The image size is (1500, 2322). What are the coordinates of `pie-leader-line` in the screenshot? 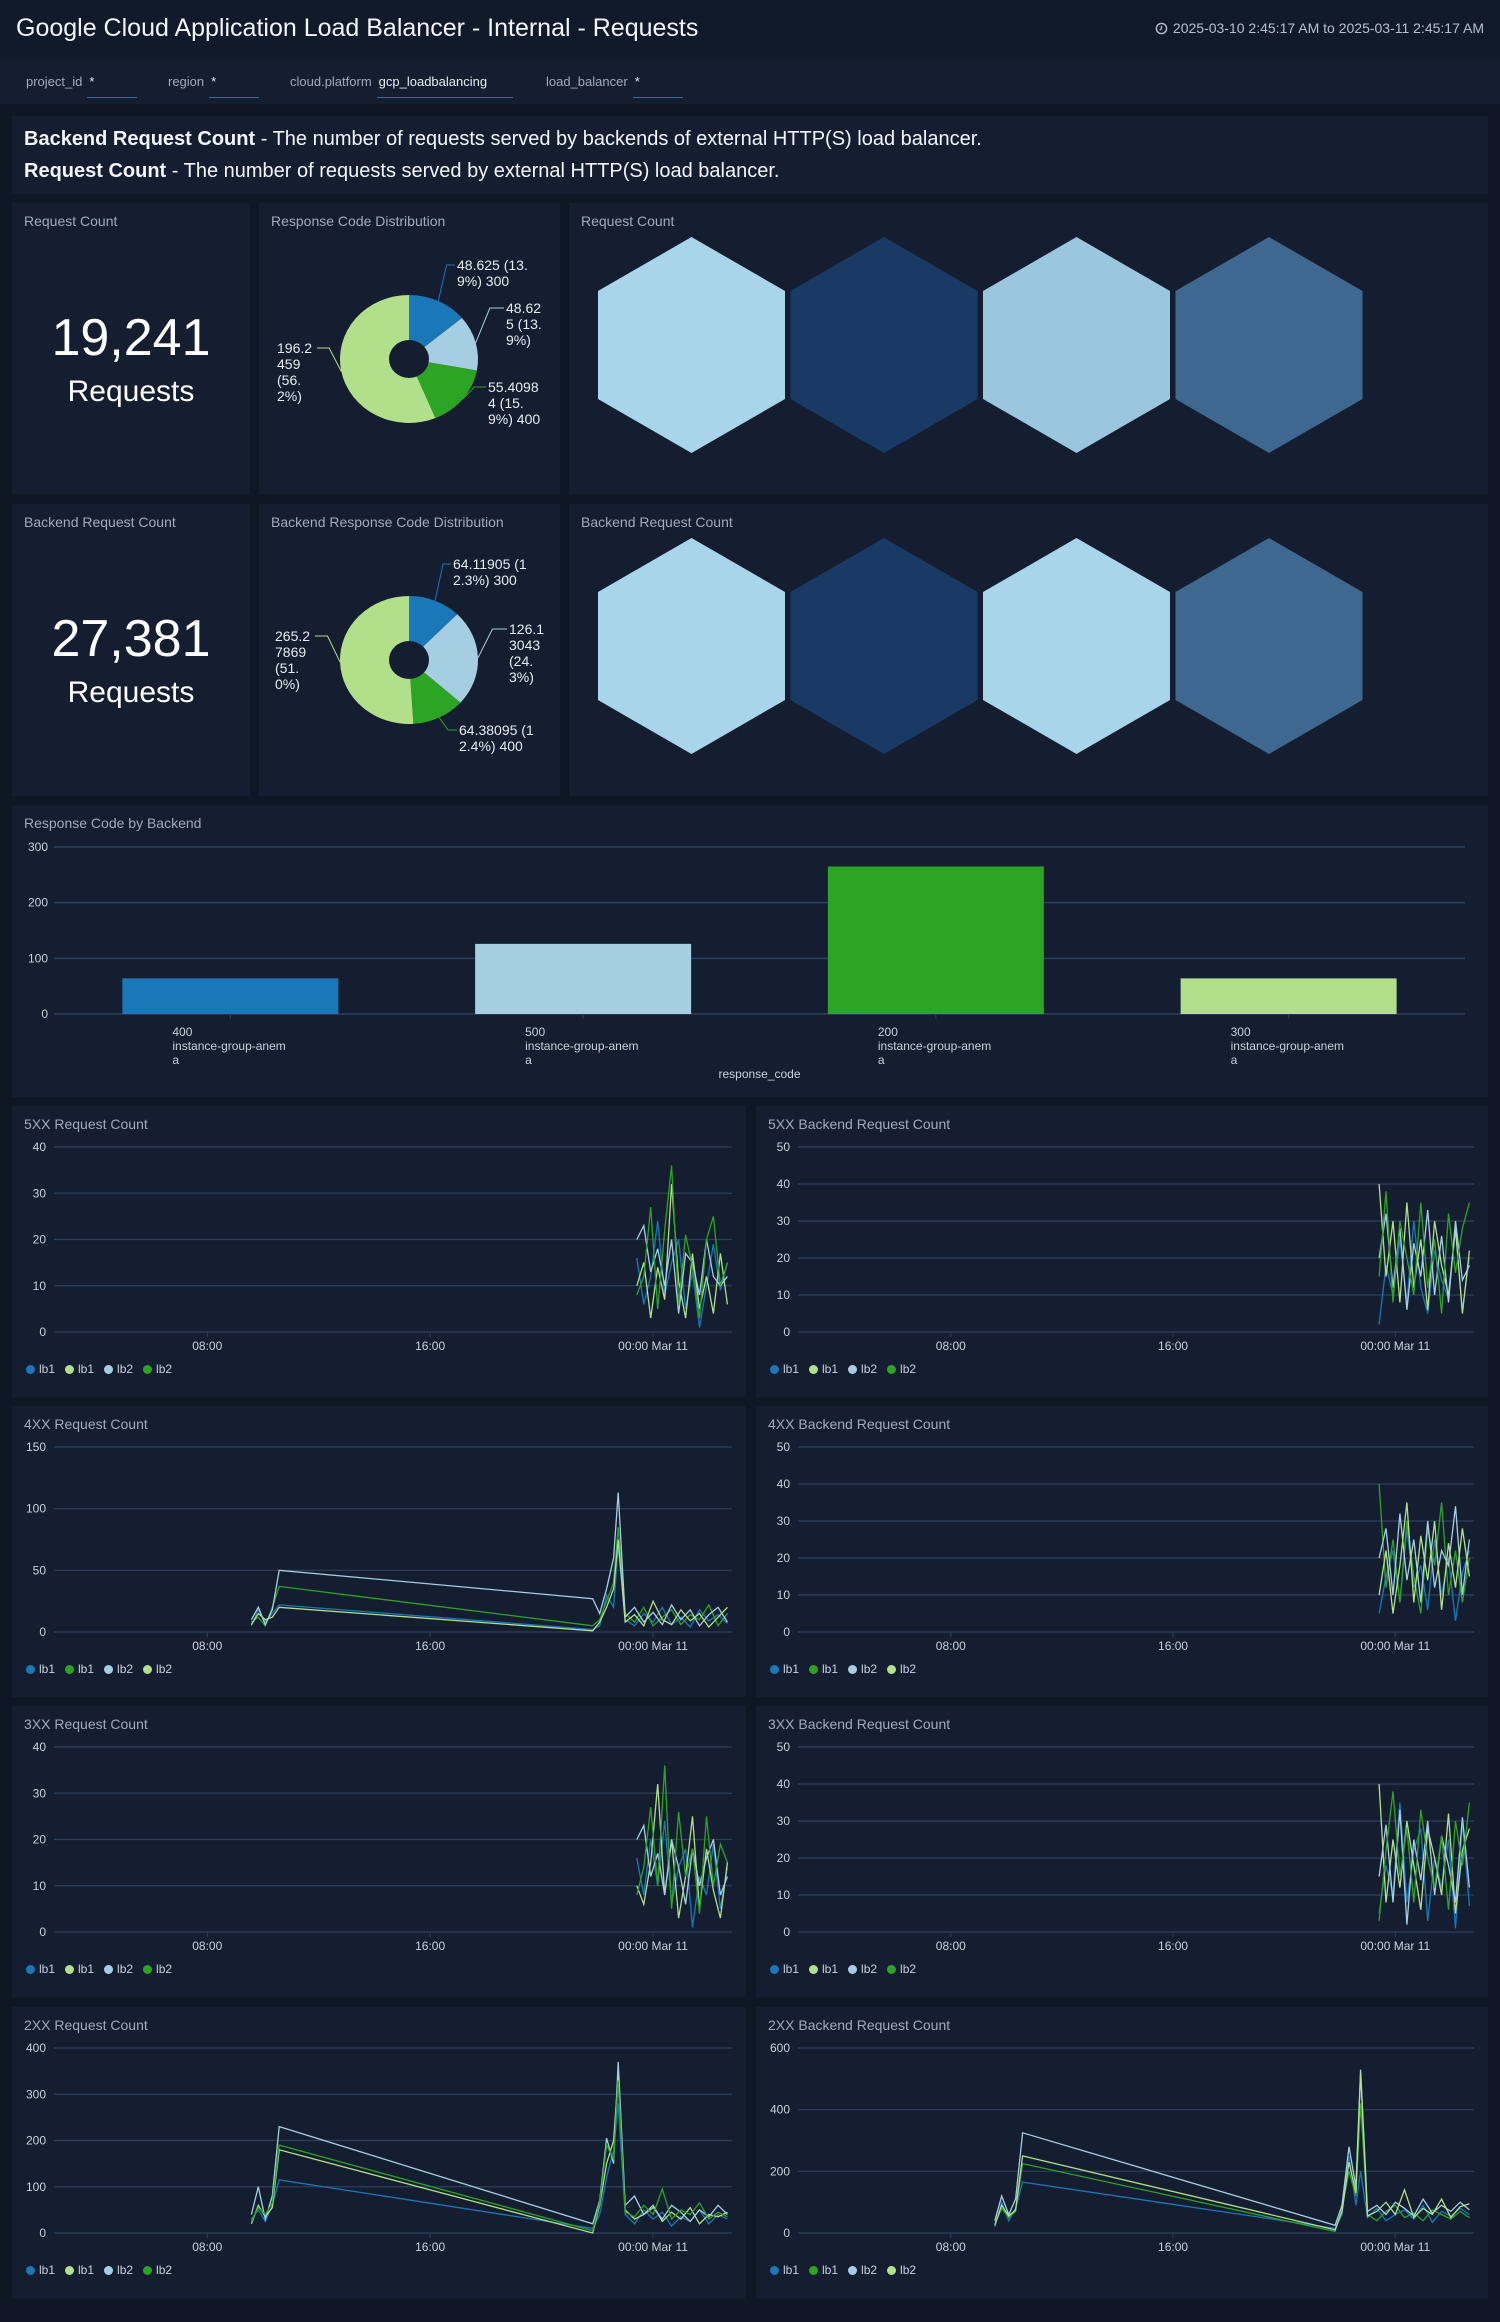 It's located at (446, 283).